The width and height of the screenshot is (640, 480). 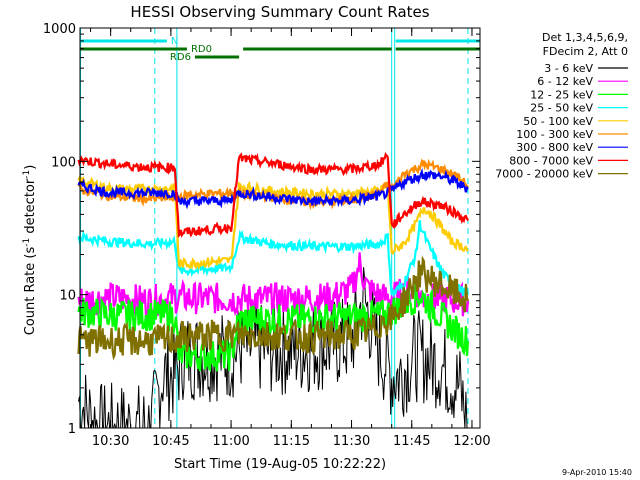 What do you see at coordinates (411, 441) in the screenshot?
I see `x-tick-label: 11:45` at bounding box center [411, 441].